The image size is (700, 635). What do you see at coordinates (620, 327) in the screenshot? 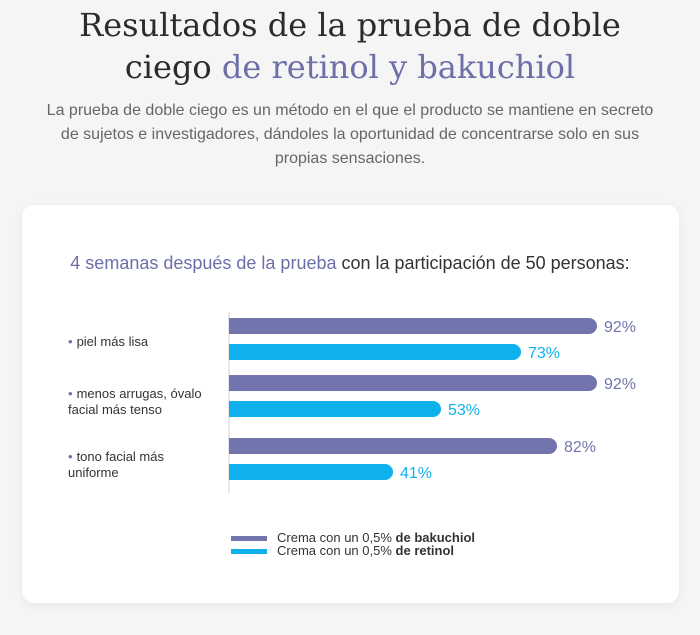
I see `data-label-bakuchiol-0: 92%` at bounding box center [620, 327].